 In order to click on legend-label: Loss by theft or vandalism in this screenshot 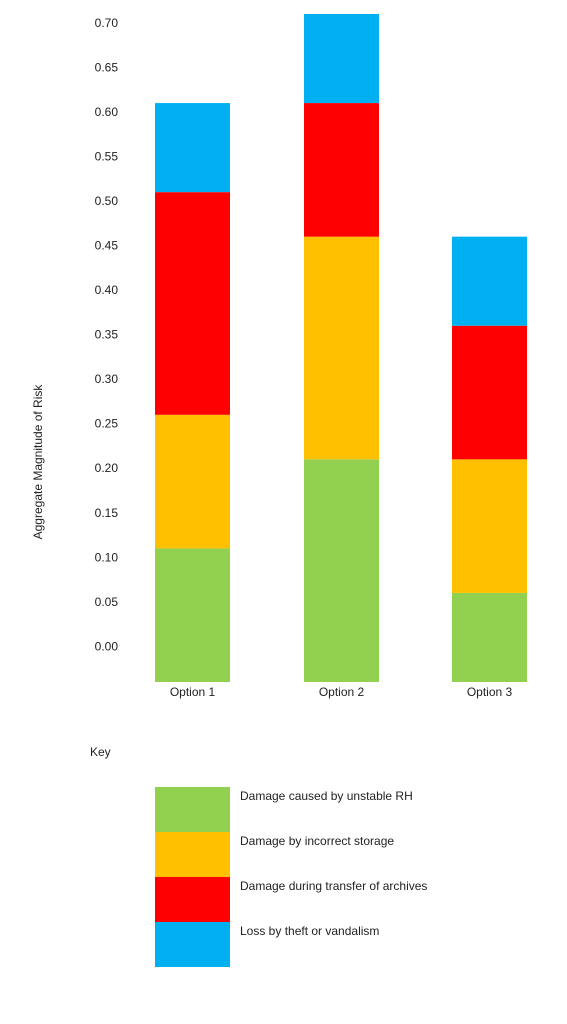, I will do `click(309, 931)`.